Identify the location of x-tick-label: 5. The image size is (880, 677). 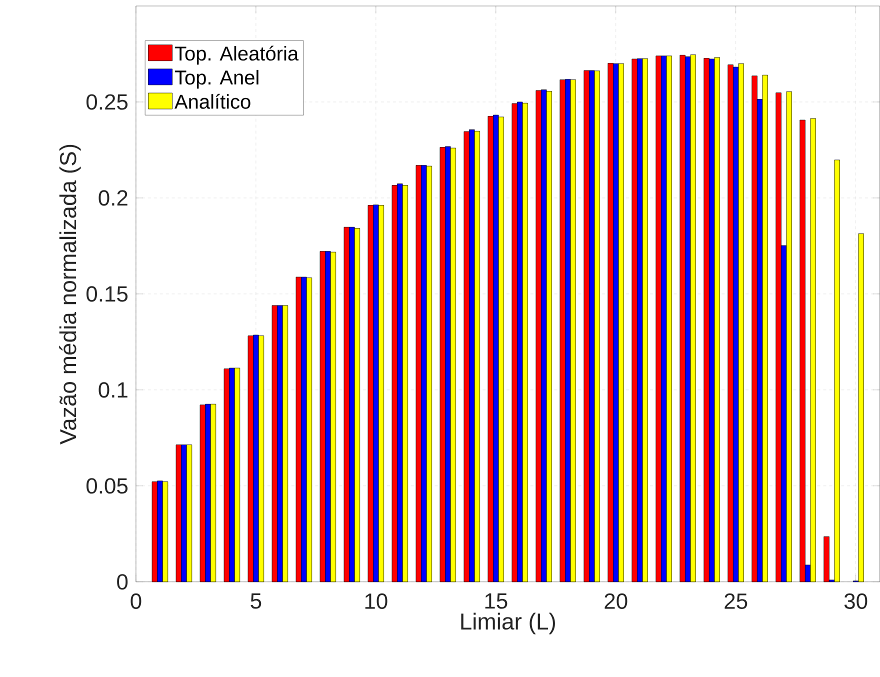
(256, 601).